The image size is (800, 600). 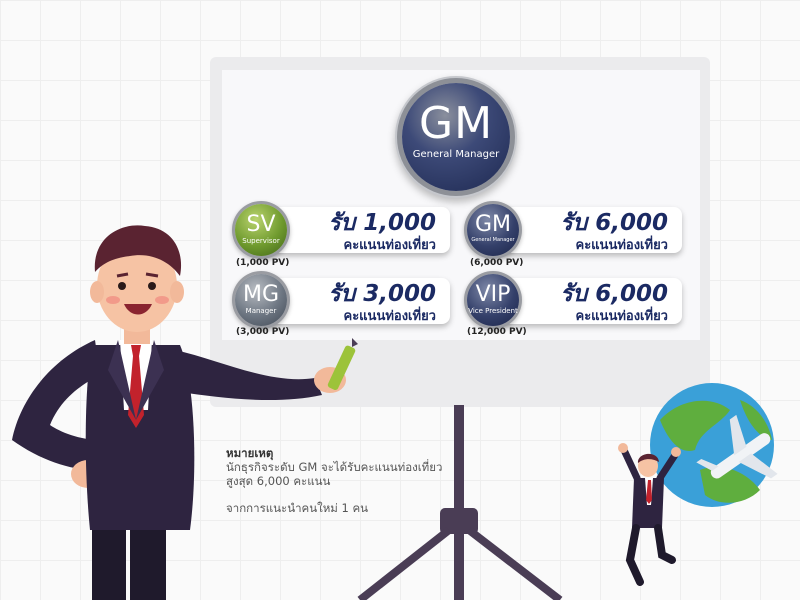 I want to click on general-manager-badge: GM General Manager, so click(x=456, y=137).